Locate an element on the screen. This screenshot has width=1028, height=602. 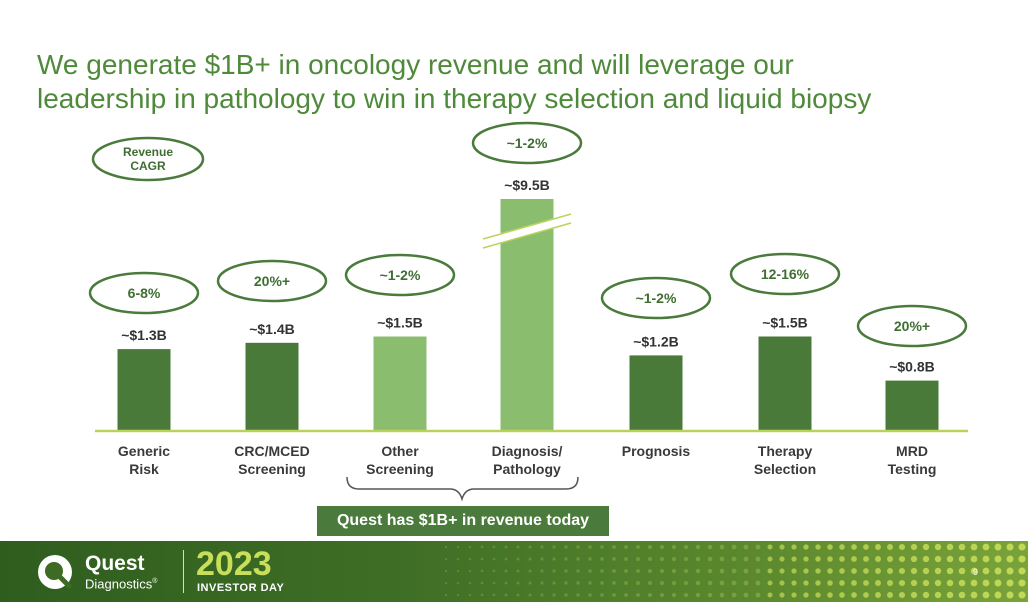
brand-subtitle: Diagnostics® is located at coordinates (121, 583).